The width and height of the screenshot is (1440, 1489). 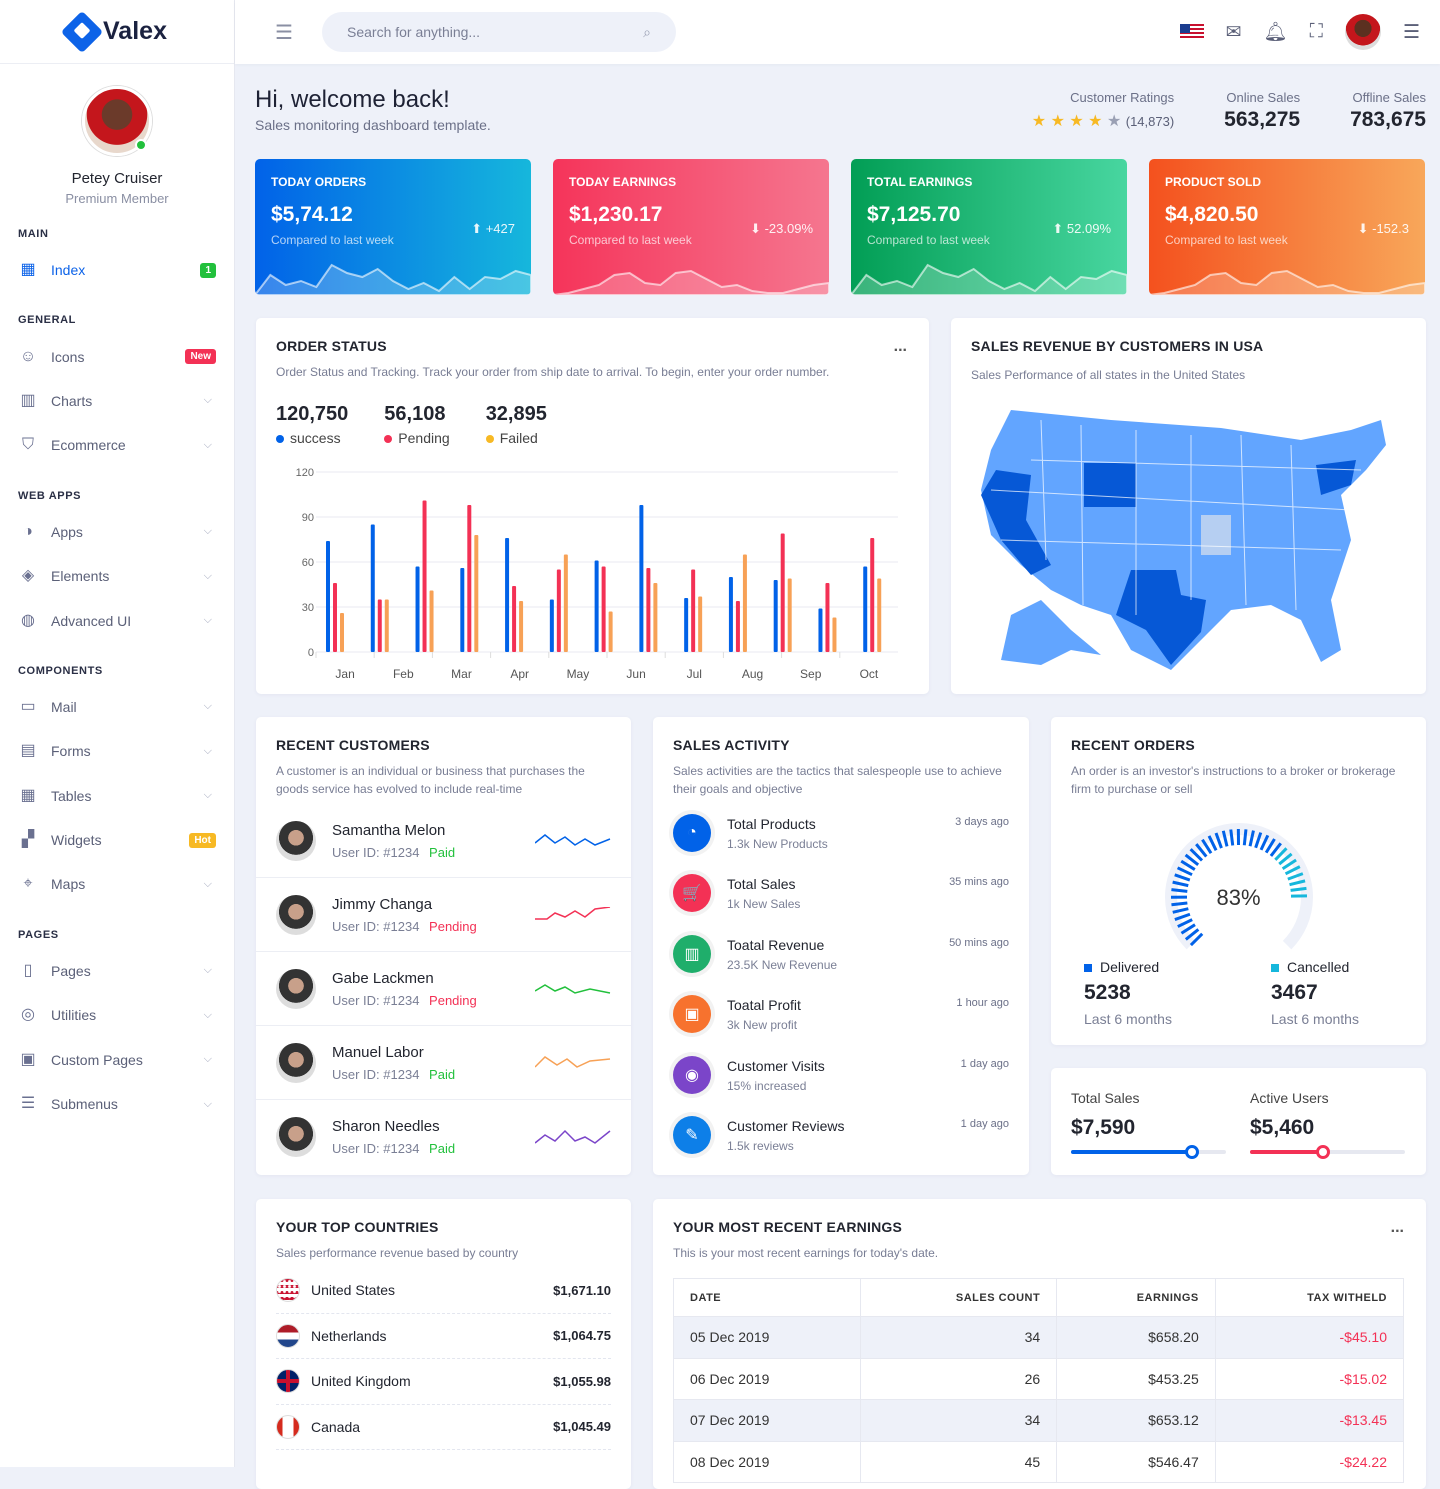 What do you see at coordinates (1309, 1298) in the screenshot?
I see `table-header: TAX WITHELD` at bounding box center [1309, 1298].